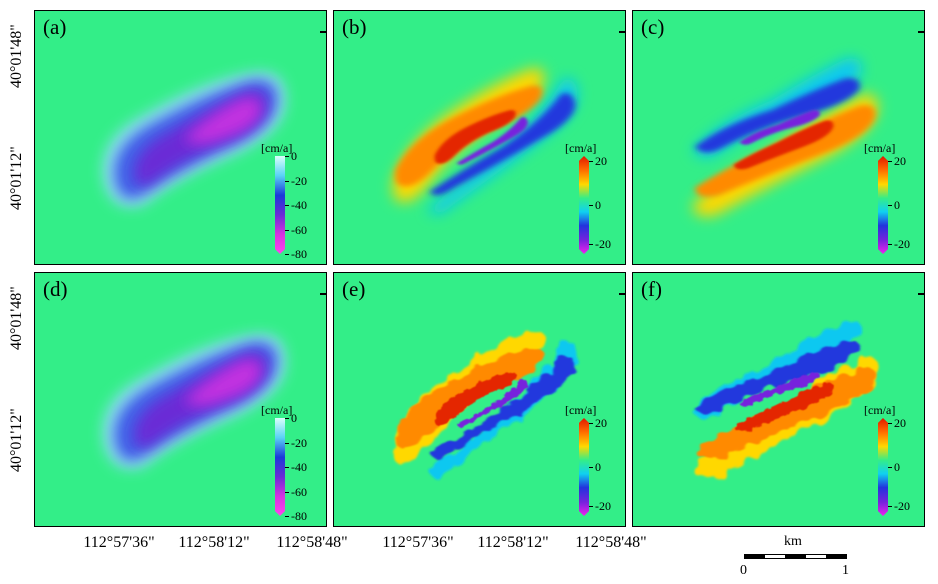 The image size is (938, 584). I want to click on map-panel: (e) [cm/a] 20 0 -20, so click(479, 399).